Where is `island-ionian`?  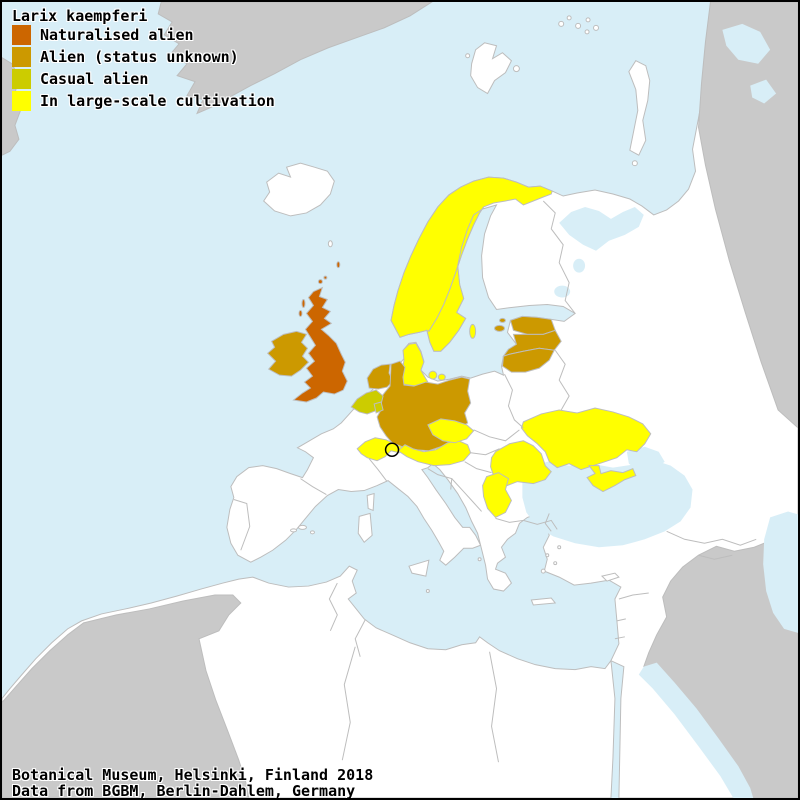 island-ionian is located at coordinates (479, 559).